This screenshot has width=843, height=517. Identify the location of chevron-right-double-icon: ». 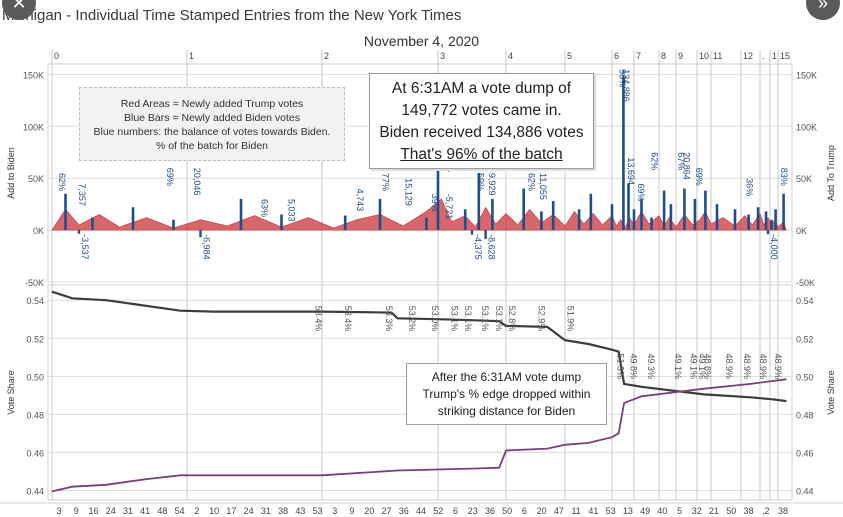
(822, 6).